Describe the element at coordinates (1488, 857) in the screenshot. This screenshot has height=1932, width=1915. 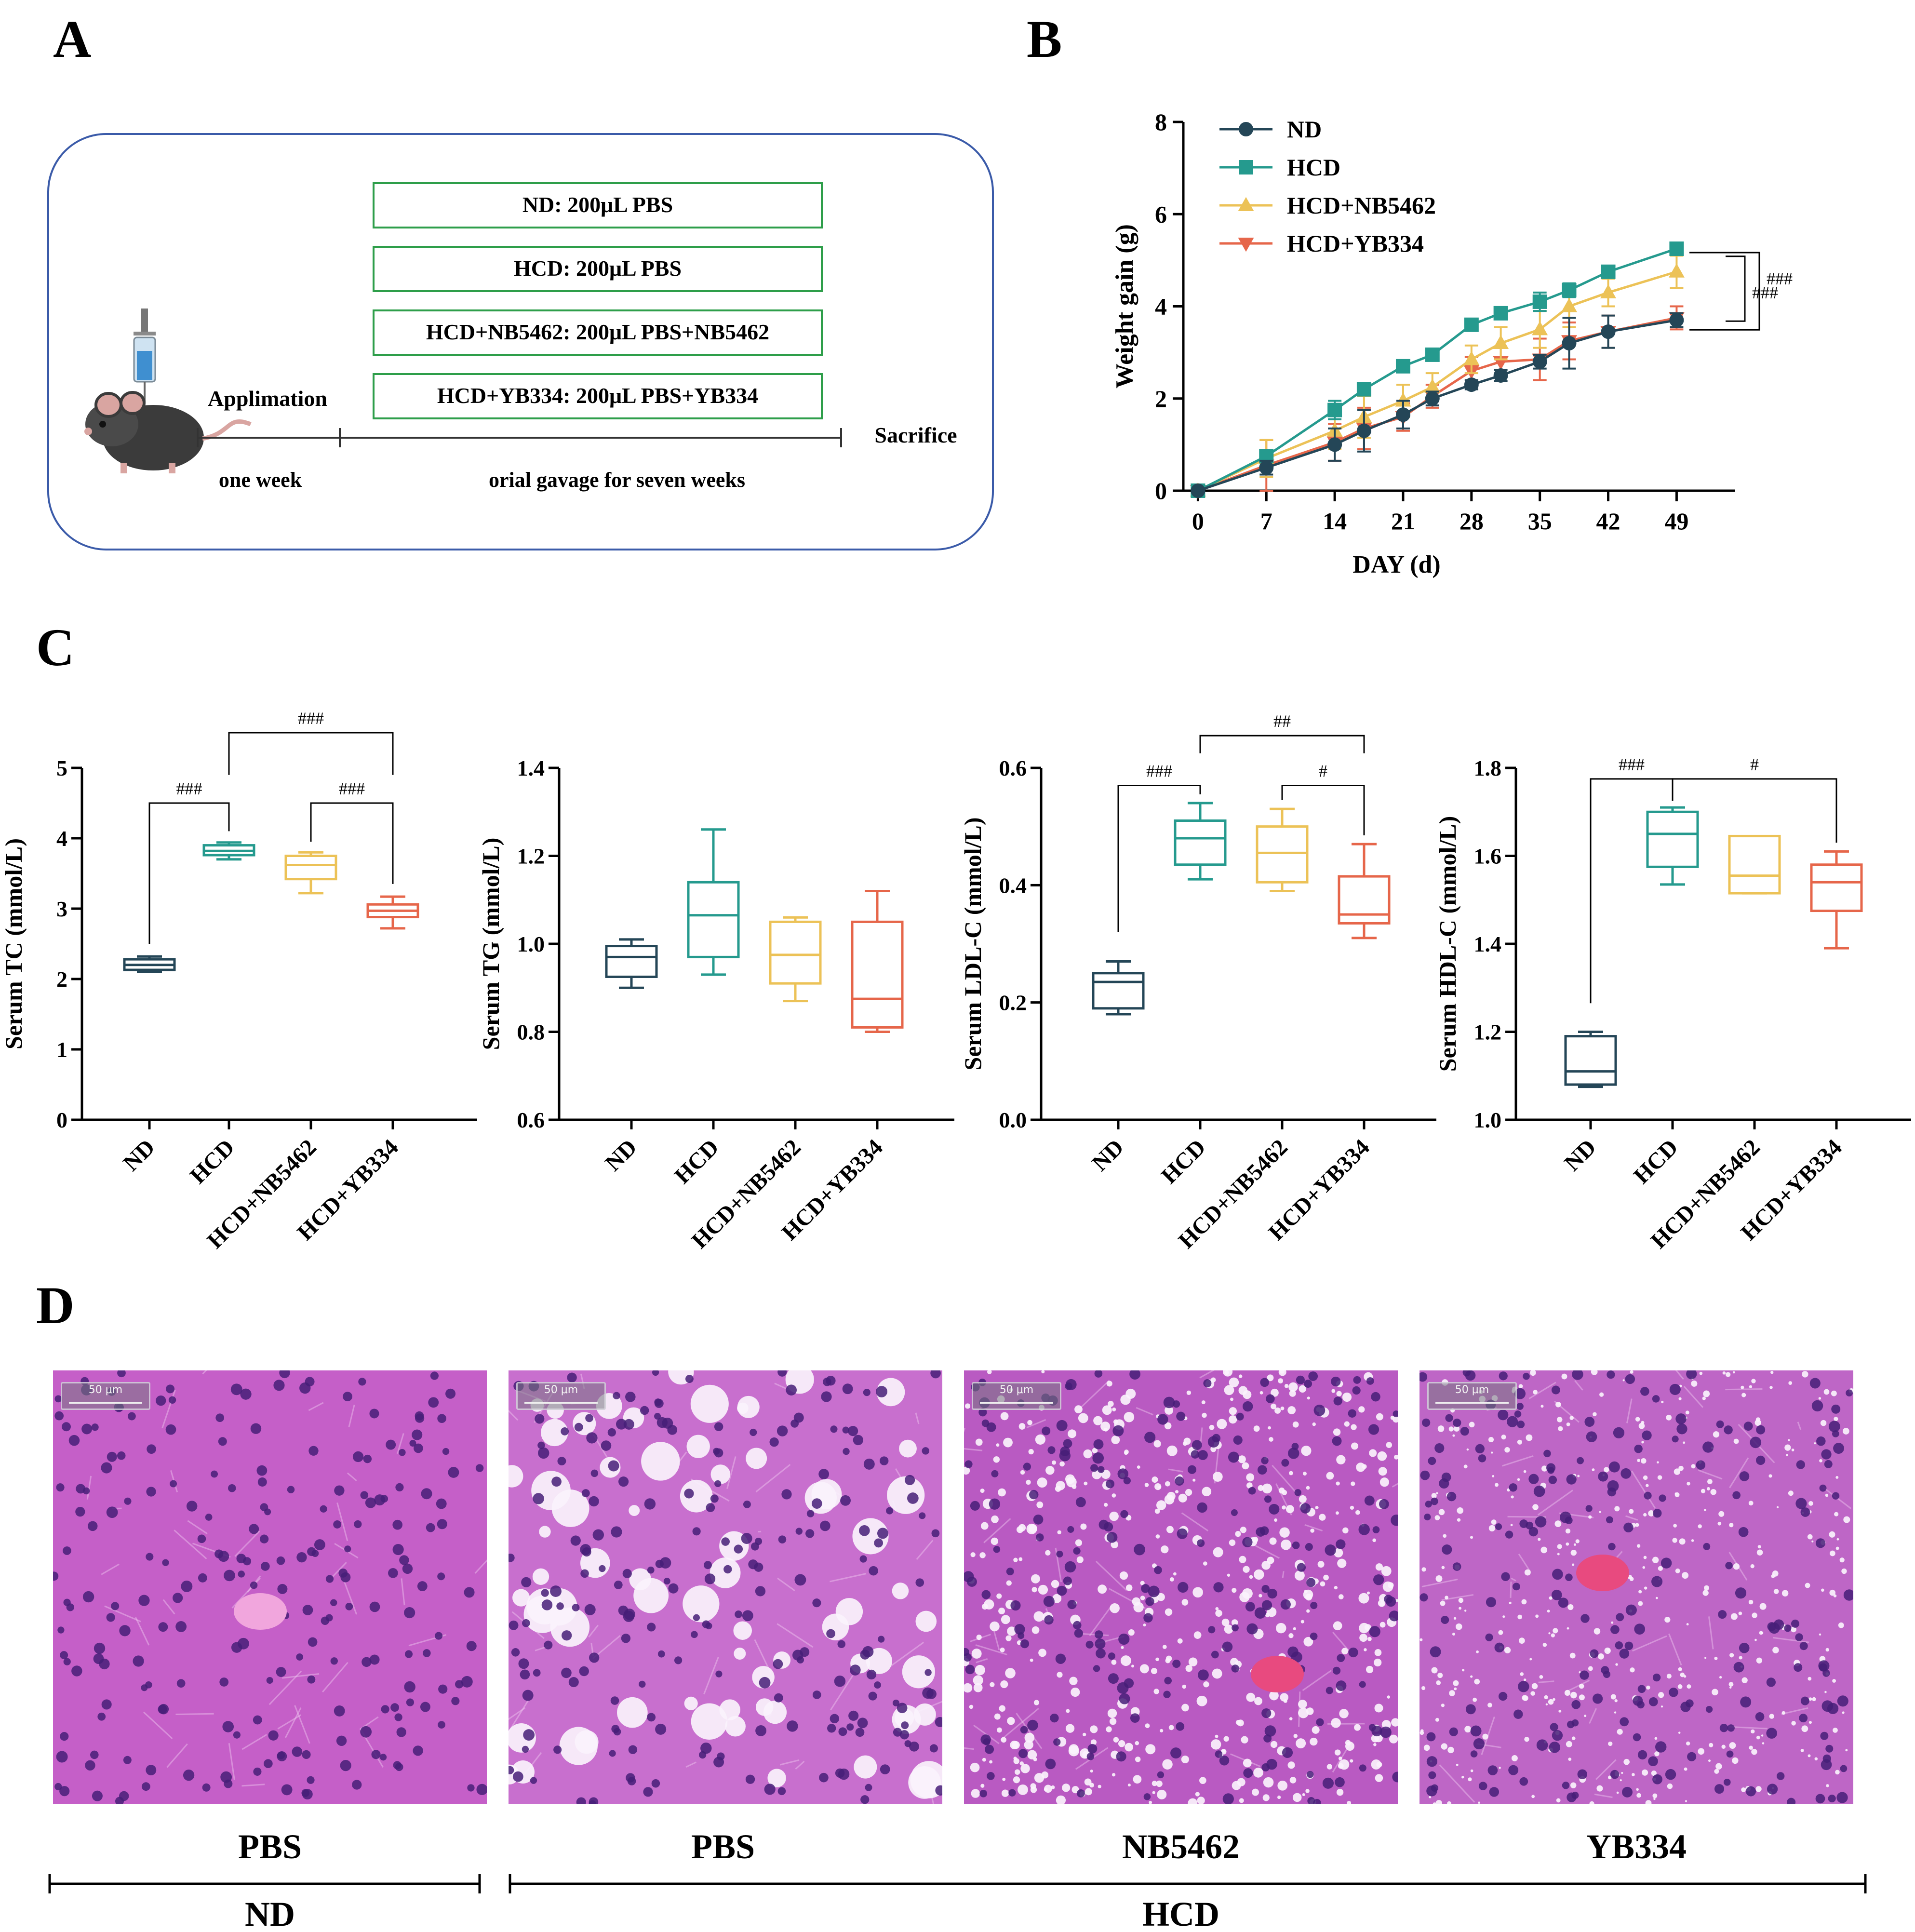
I see `y-tick-label: 1.6` at that location.